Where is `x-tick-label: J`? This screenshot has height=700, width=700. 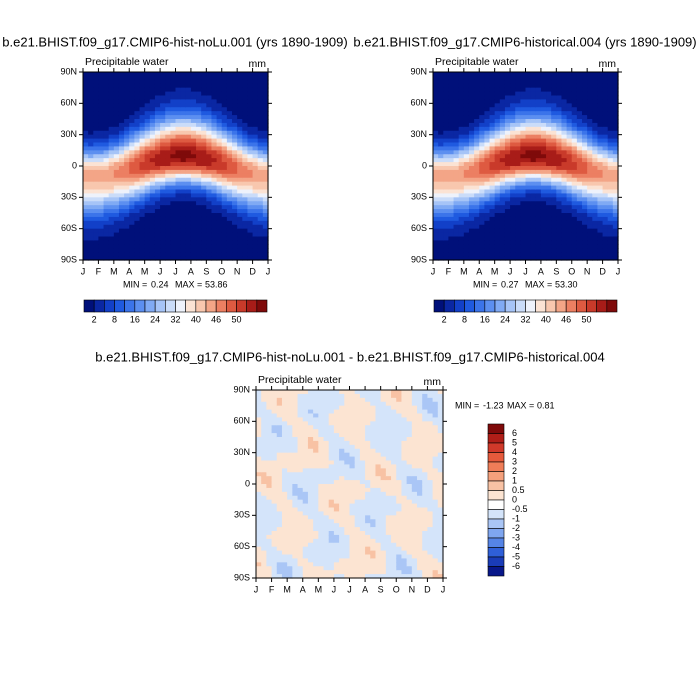
x-tick-label: J is located at coordinates (510, 271).